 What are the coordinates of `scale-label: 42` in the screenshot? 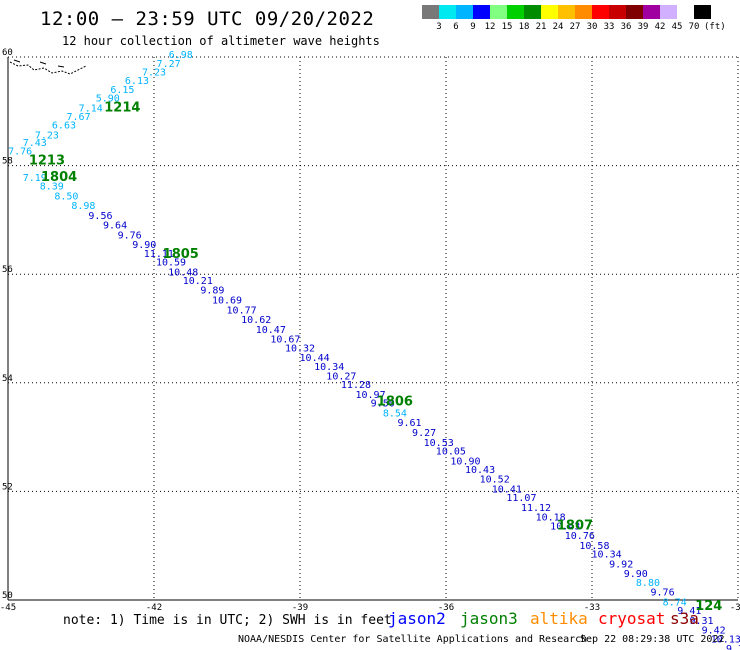 It's located at (660, 27).